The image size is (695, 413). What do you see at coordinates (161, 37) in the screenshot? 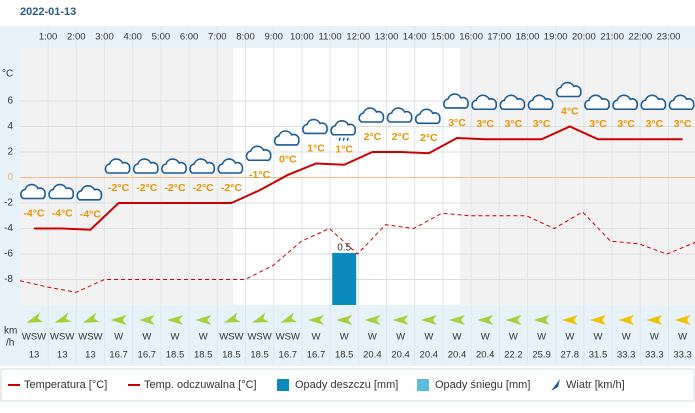
I see `hour-label: 5:00` at bounding box center [161, 37].